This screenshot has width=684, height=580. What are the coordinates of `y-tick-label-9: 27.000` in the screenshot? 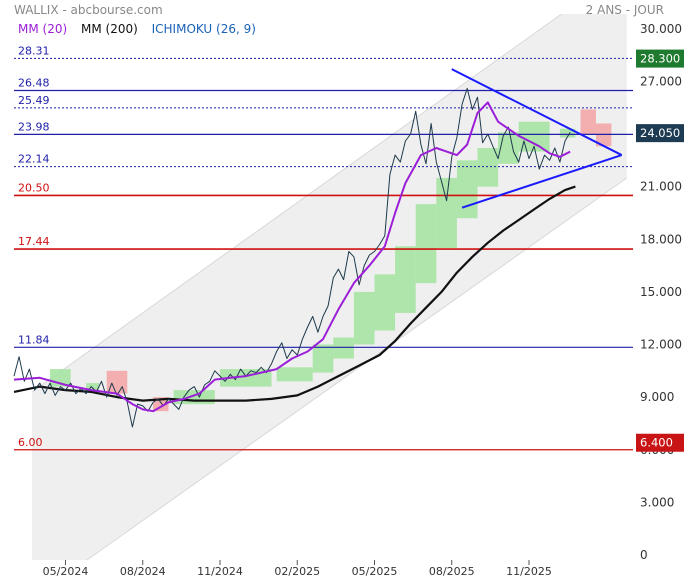 It's located at (661, 81).